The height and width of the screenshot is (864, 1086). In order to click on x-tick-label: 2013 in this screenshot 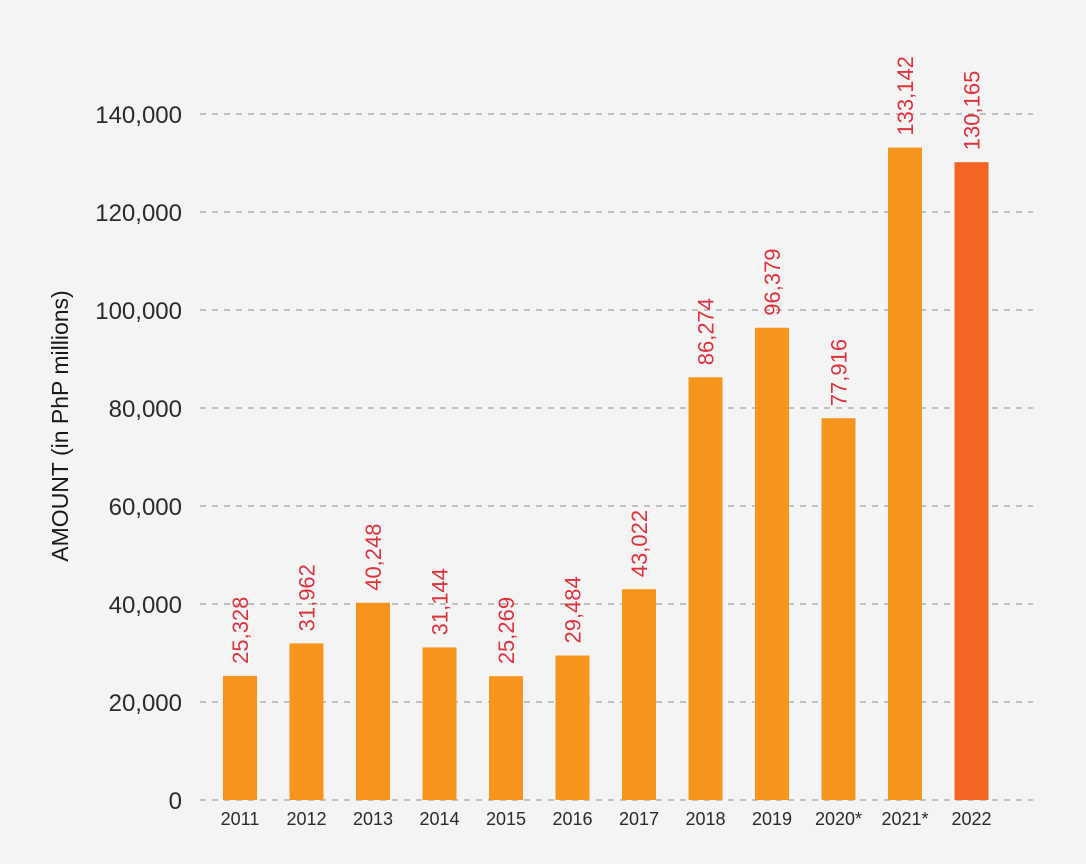, I will do `click(373, 819)`.